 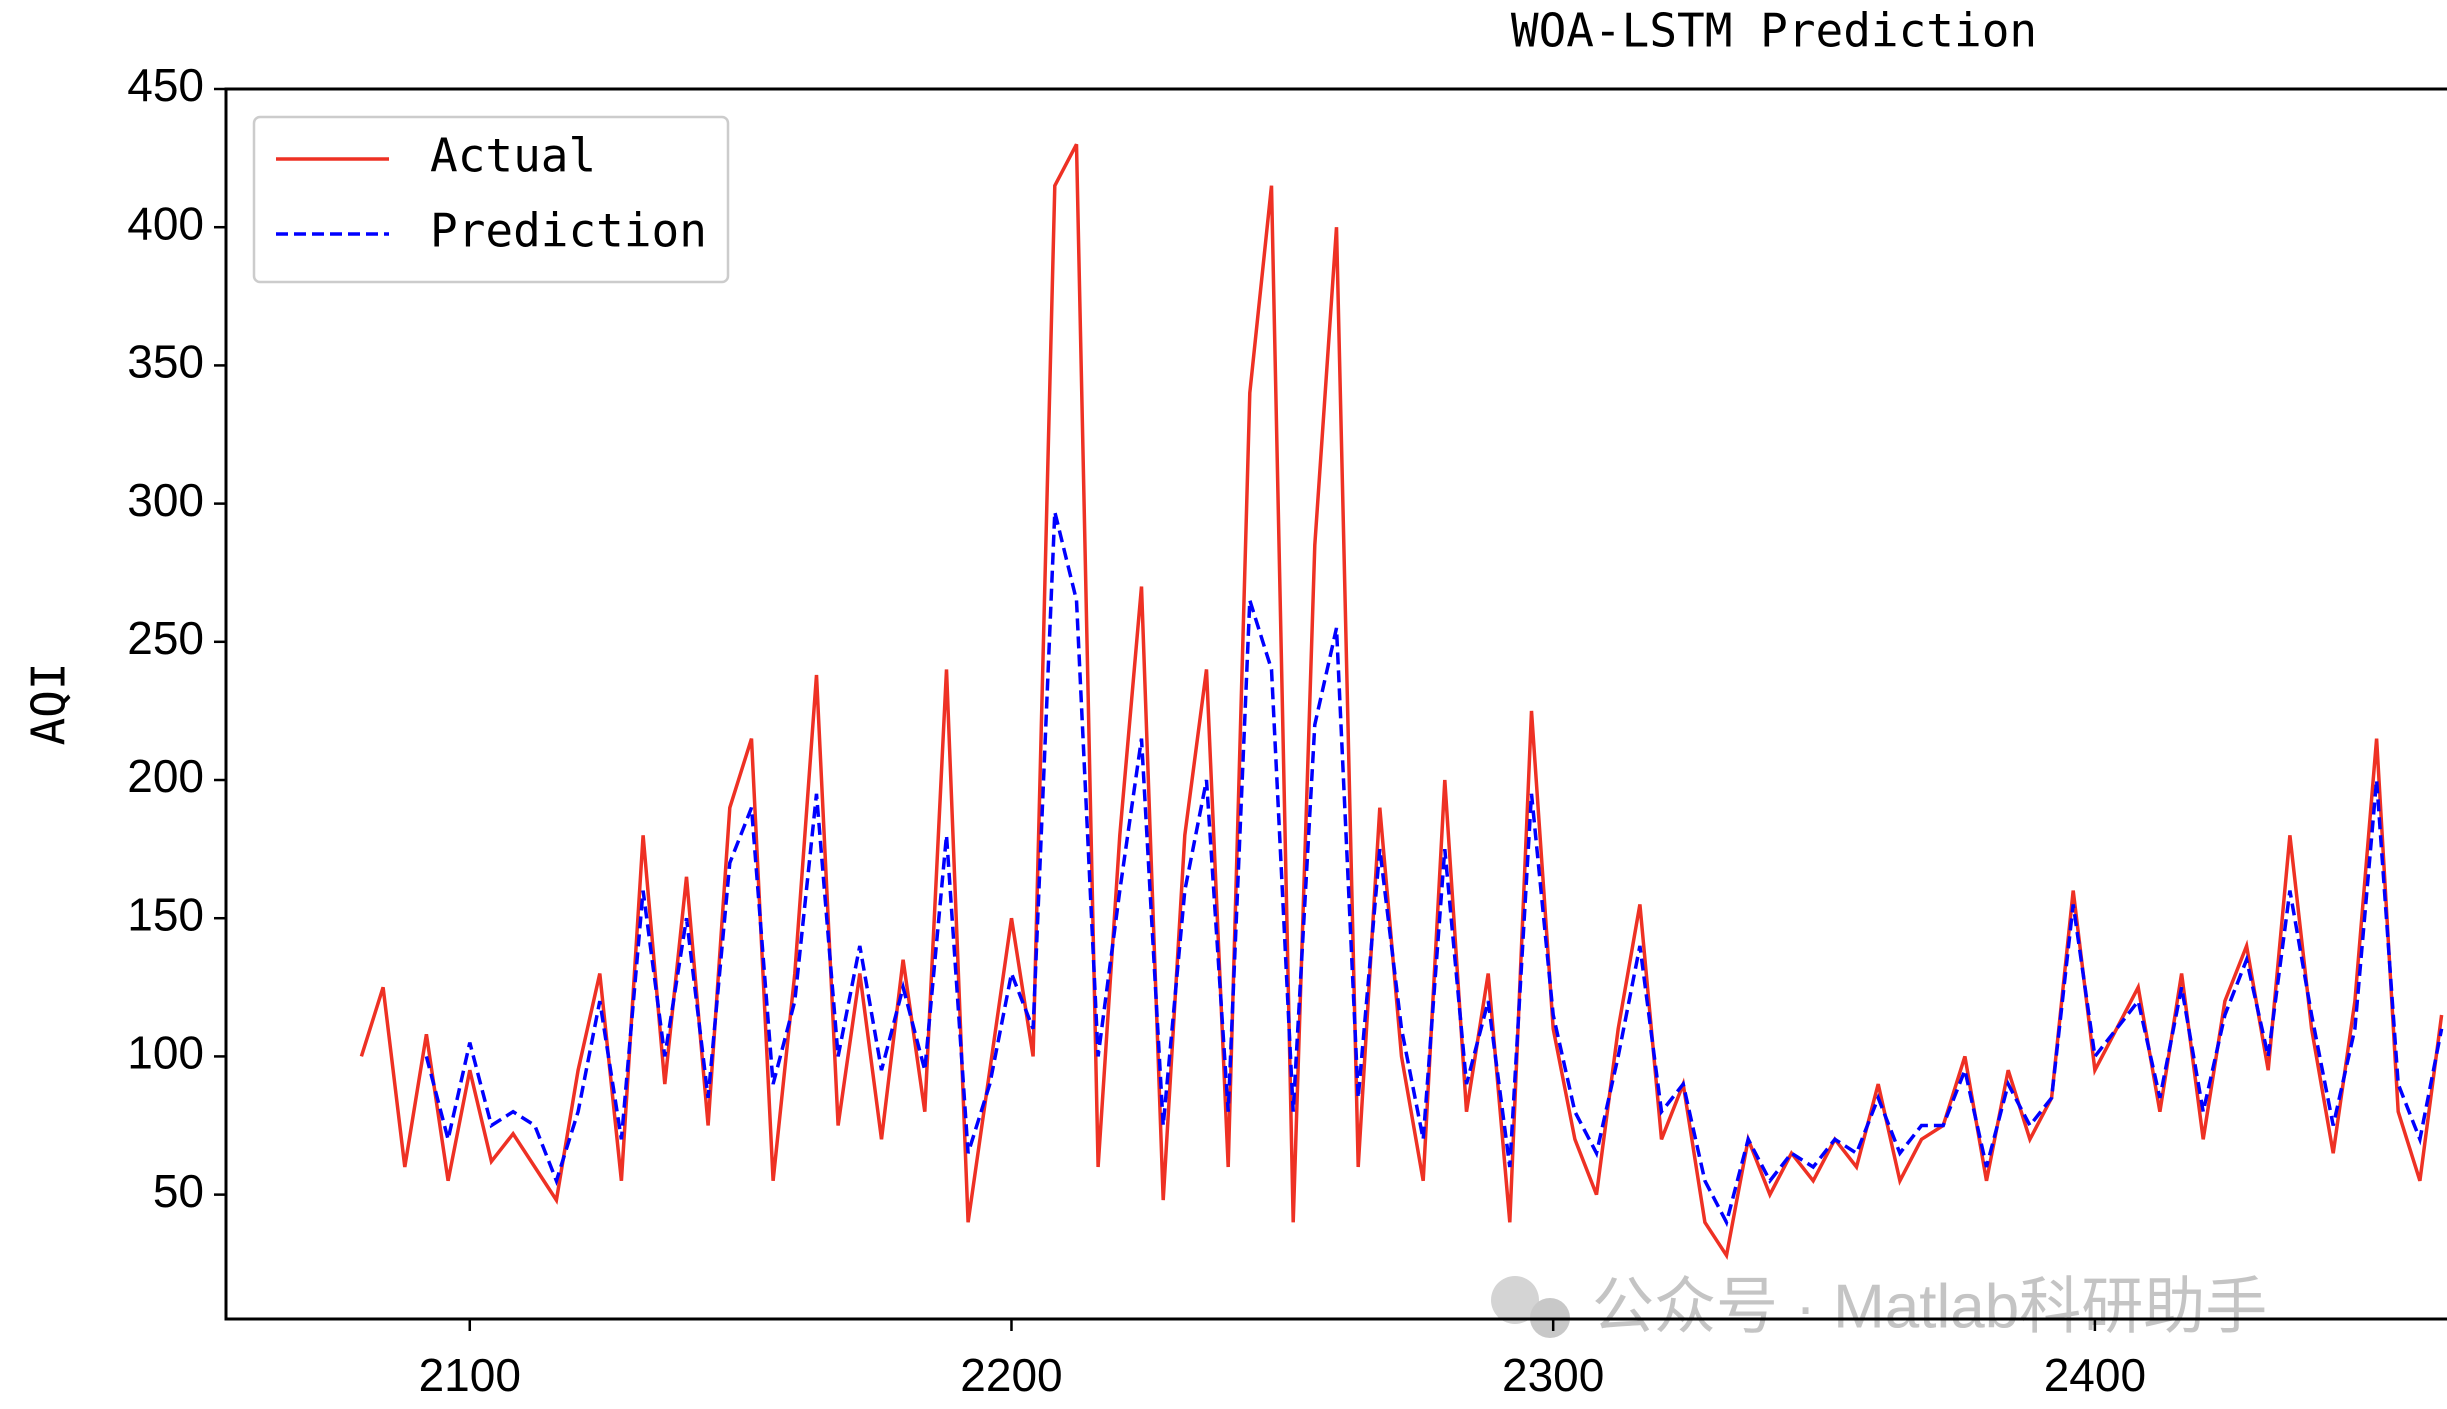 I want to click on legend-label: Actual, so click(x=513, y=156).